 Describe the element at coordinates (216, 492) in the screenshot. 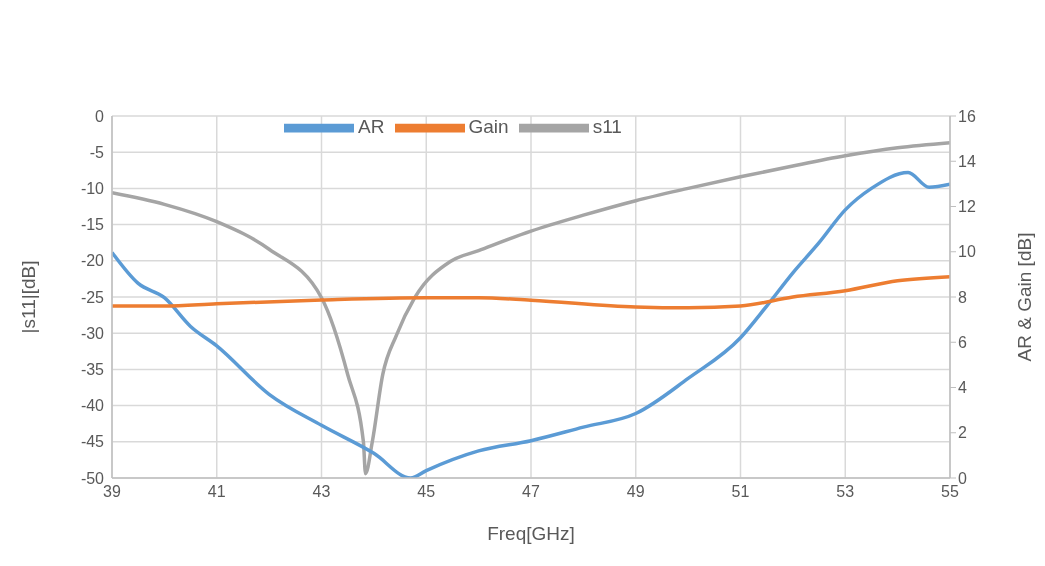

I see `x-tick-label: 41` at that location.